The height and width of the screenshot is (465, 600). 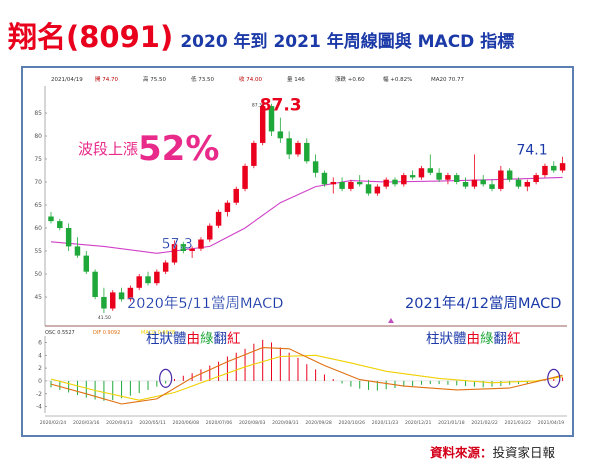 What do you see at coordinates (350, 79) in the screenshot?
I see `info-item: 漲跌 +0.60` at bounding box center [350, 79].